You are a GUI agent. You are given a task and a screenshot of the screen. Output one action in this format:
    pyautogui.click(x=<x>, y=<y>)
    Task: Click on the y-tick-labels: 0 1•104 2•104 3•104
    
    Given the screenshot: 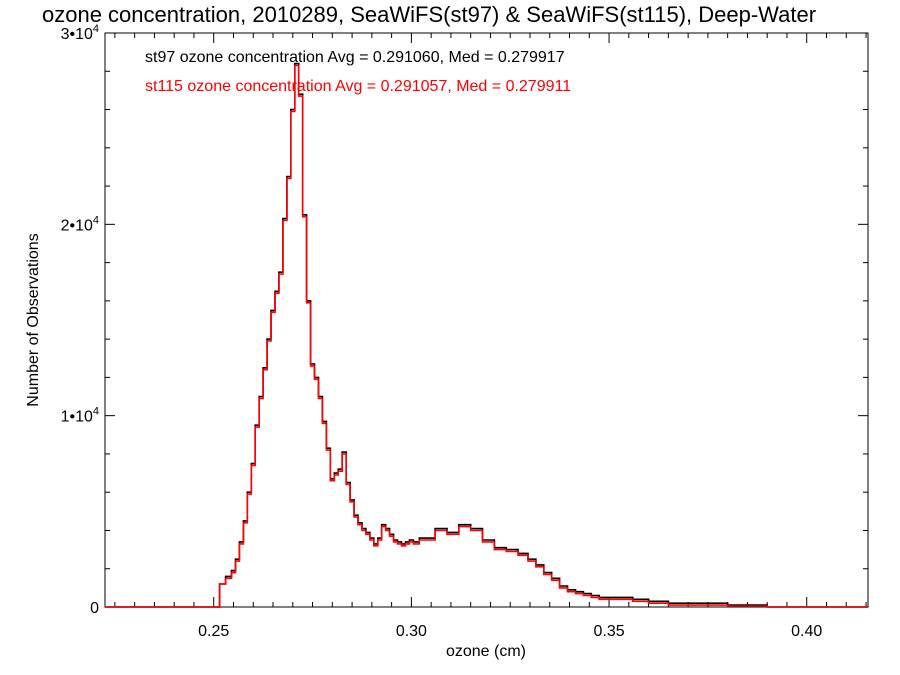 What is the action you would take?
    pyautogui.click(x=80, y=320)
    